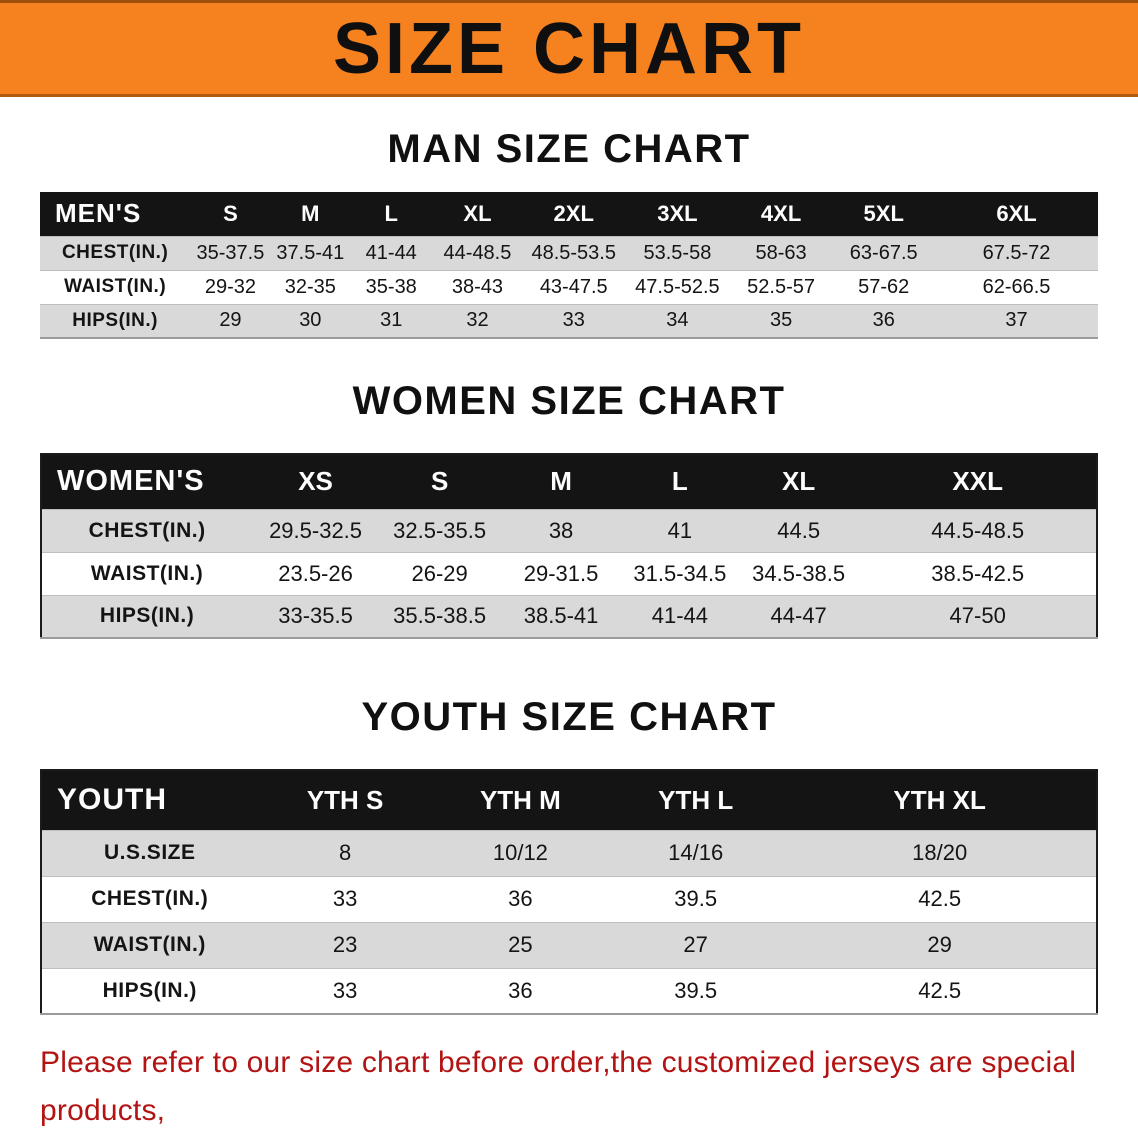 This screenshot has height=1132, width=1138. What do you see at coordinates (884, 252) in the screenshot?
I see `size-value-cell: 63-67.5` at bounding box center [884, 252].